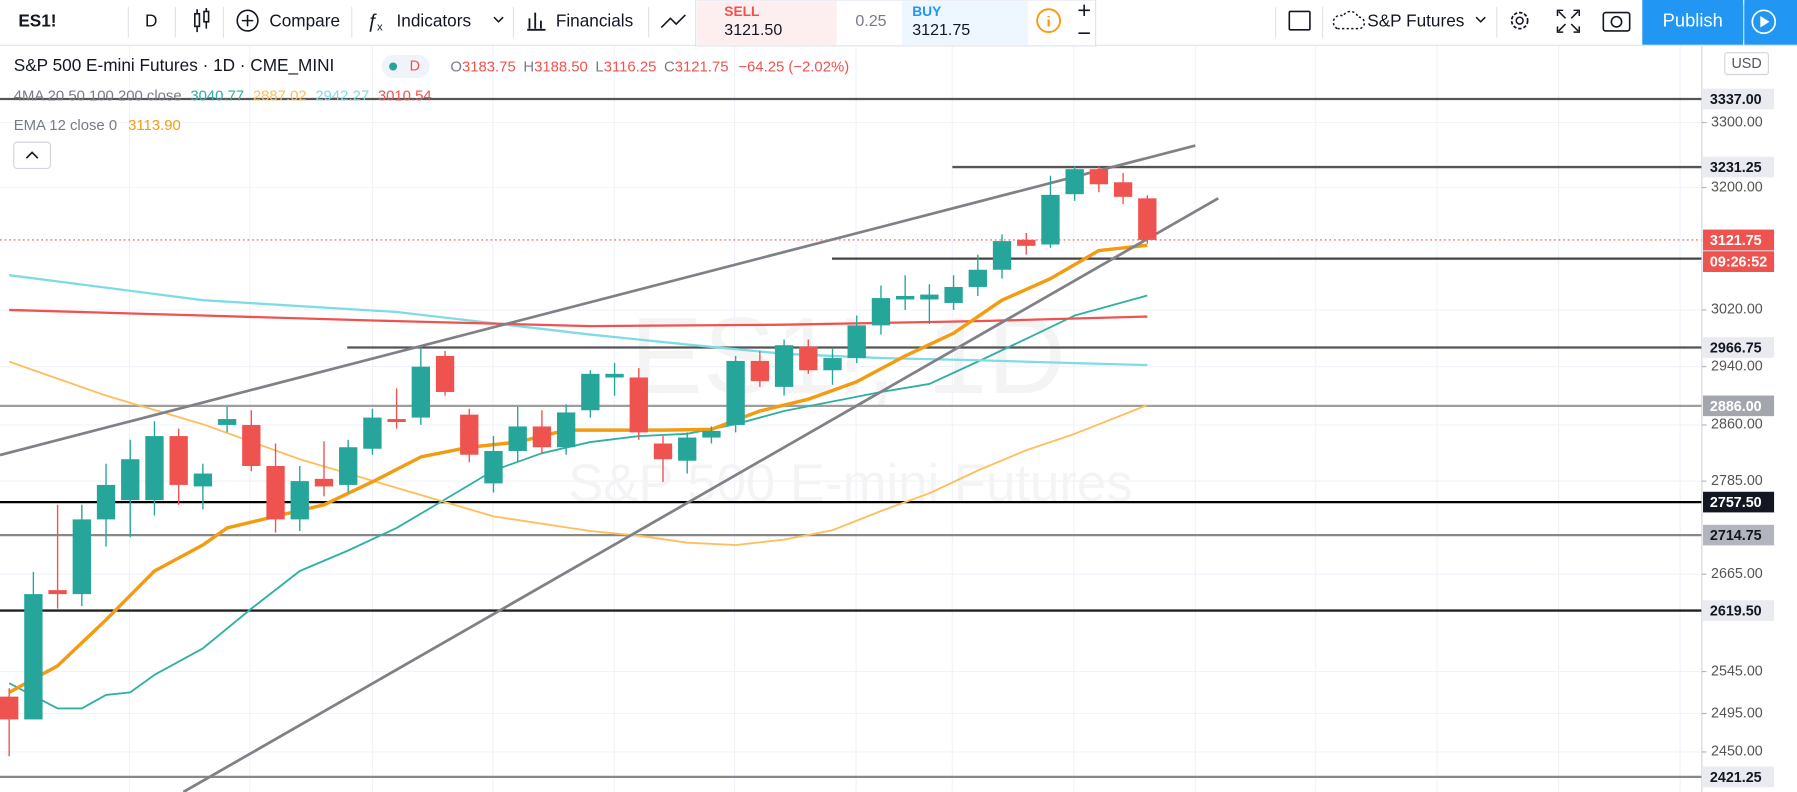 This screenshot has width=1797, height=792. What do you see at coordinates (1736, 100) in the screenshot?
I see `price-label: 3337.00` at bounding box center [1736, 100].